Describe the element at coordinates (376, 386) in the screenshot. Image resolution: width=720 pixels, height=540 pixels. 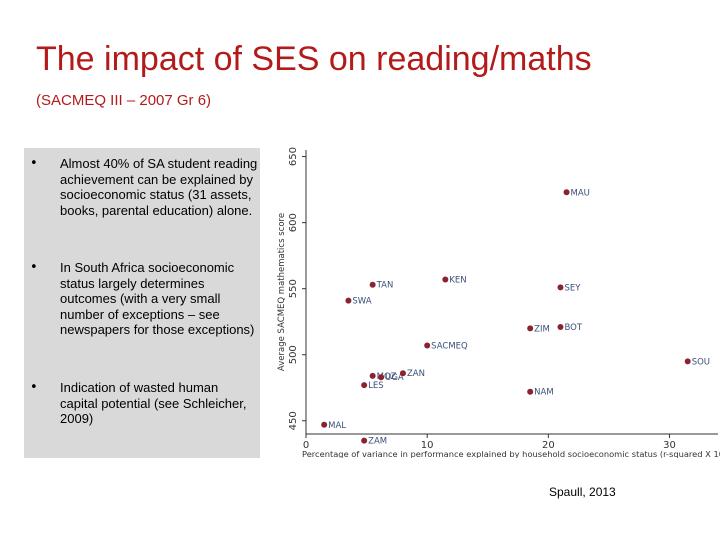
I see `point-label: LES` at that location.